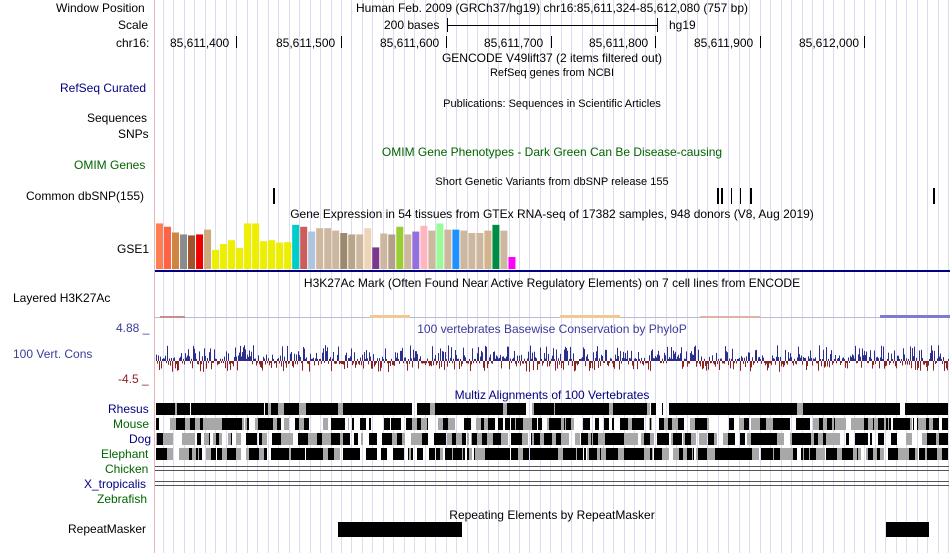  I want to click on sequences-label: Sequences, so click(117, 118).